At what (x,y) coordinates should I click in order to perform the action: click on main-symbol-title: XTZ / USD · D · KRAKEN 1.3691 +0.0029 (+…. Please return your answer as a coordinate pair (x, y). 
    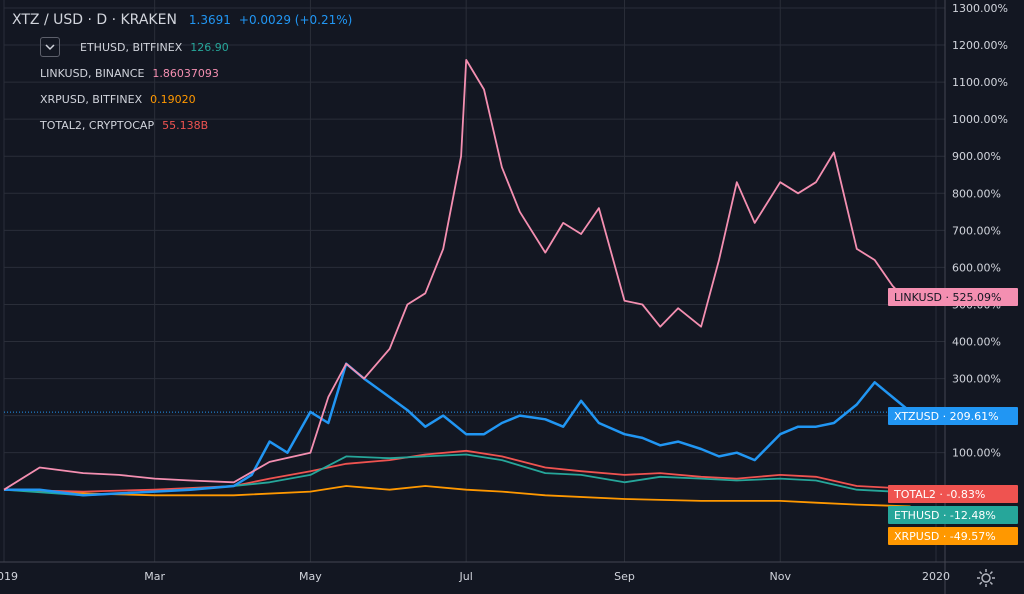
    Looking at the image, I should click on (182, 20).